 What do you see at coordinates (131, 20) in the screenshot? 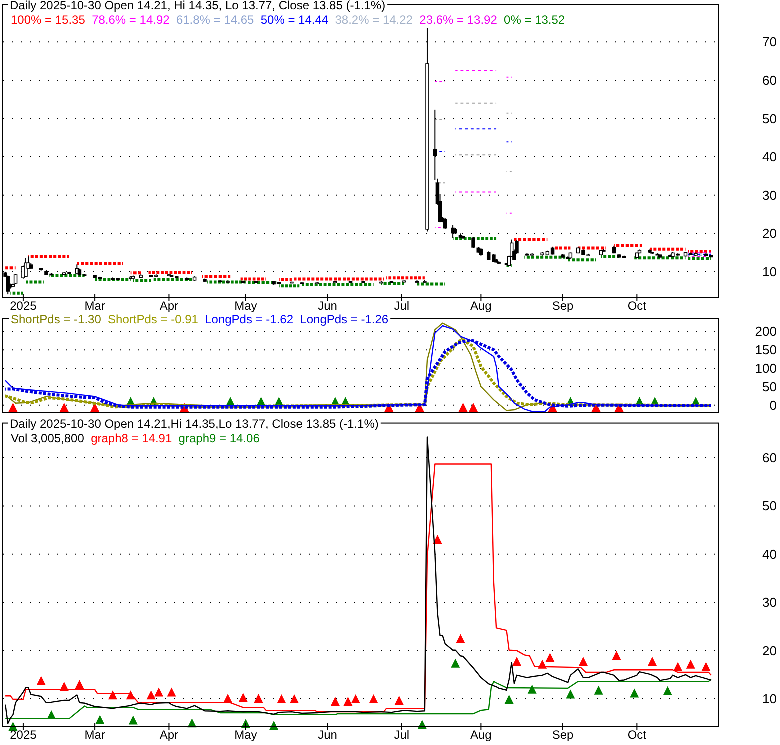
I see `text: 78.6% = 14.92` at bounding box center [131, 20].